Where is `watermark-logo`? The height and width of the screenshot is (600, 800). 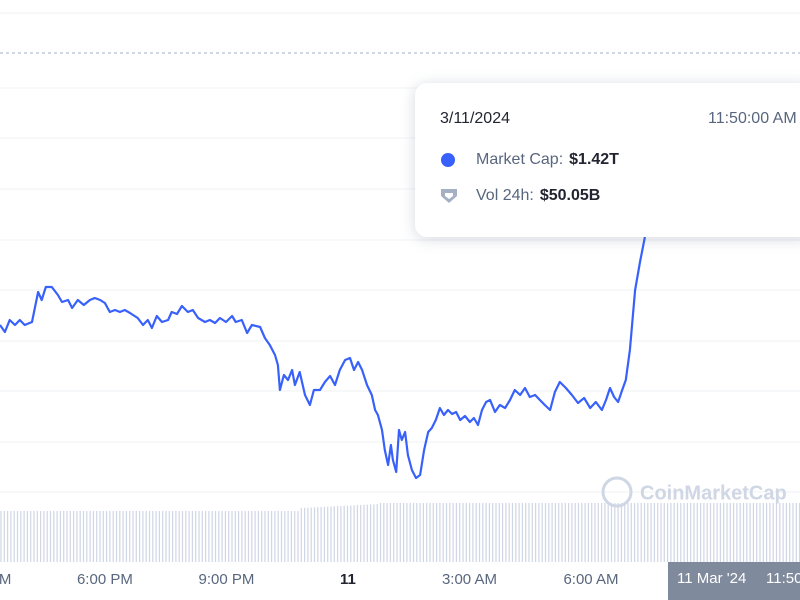 watermark-logo is located at coordinates (617, 492).